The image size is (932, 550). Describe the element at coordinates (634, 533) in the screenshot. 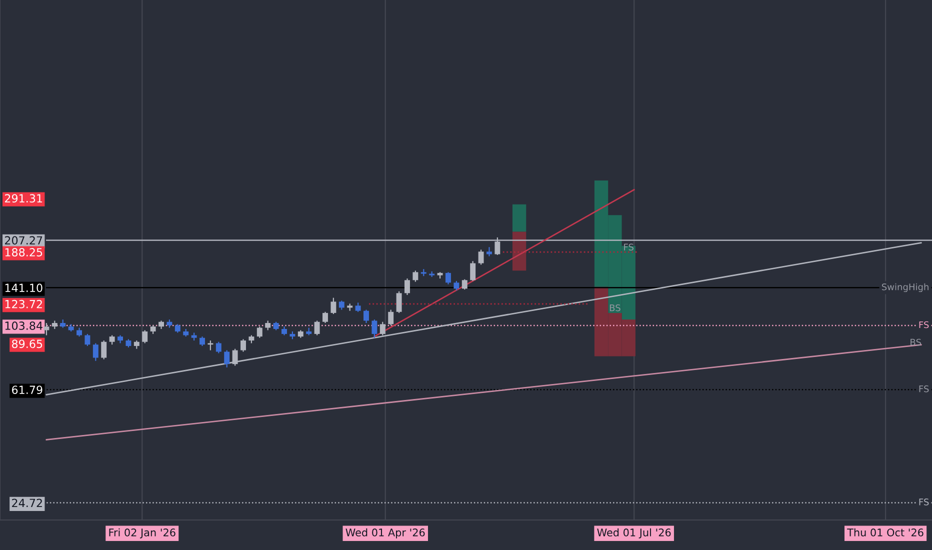

I see `x-tick-label: Wed 01 Jul '26` at that location.